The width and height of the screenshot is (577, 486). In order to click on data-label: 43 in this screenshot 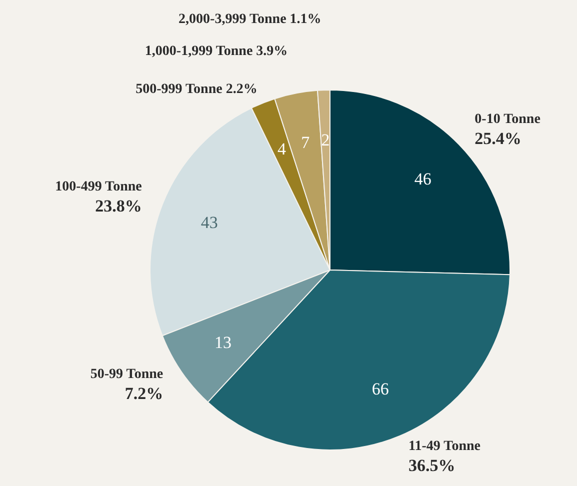, I will do `click(209, 222)`.